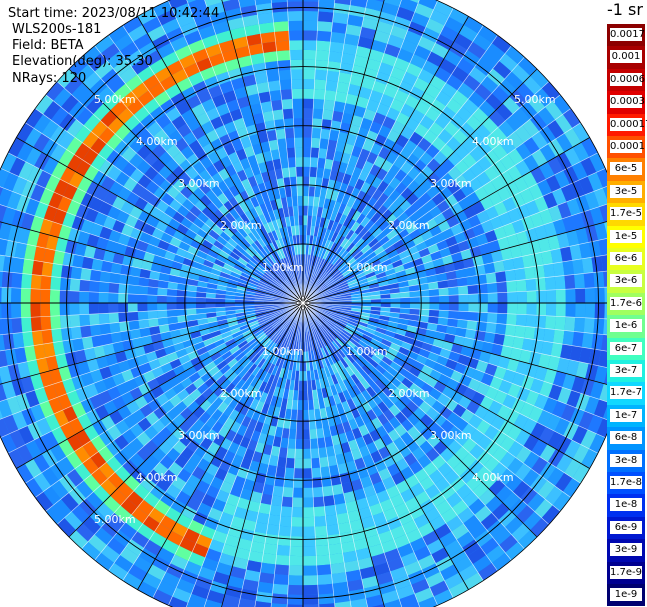 This screenshot has width=647, height=607. Describe the element at coordinates (420, 420) in the screenshot. I see `azimuth-gridline` at that location.